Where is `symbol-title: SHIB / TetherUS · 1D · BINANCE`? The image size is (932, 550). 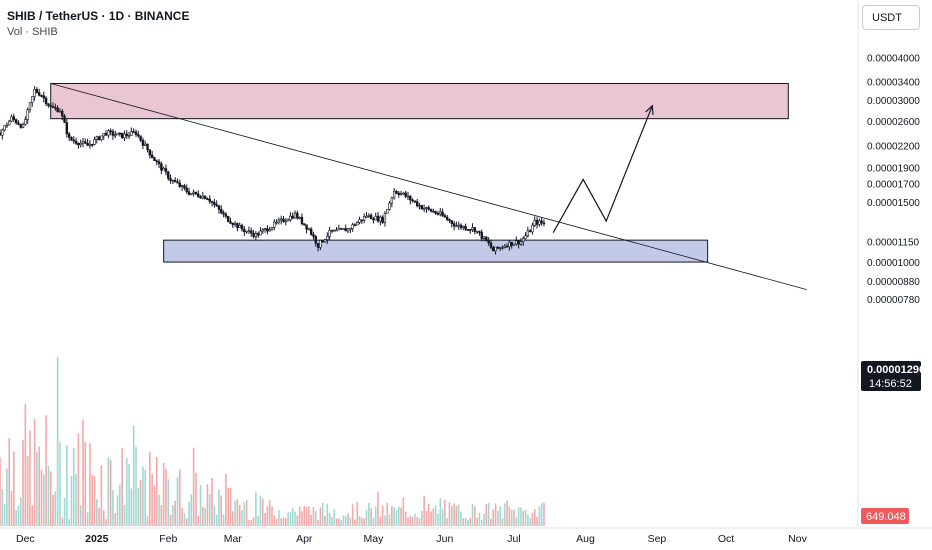 symbol-title: SHIB / TetherUS · 1D · BINANCE is located at coordinates (98, 16).